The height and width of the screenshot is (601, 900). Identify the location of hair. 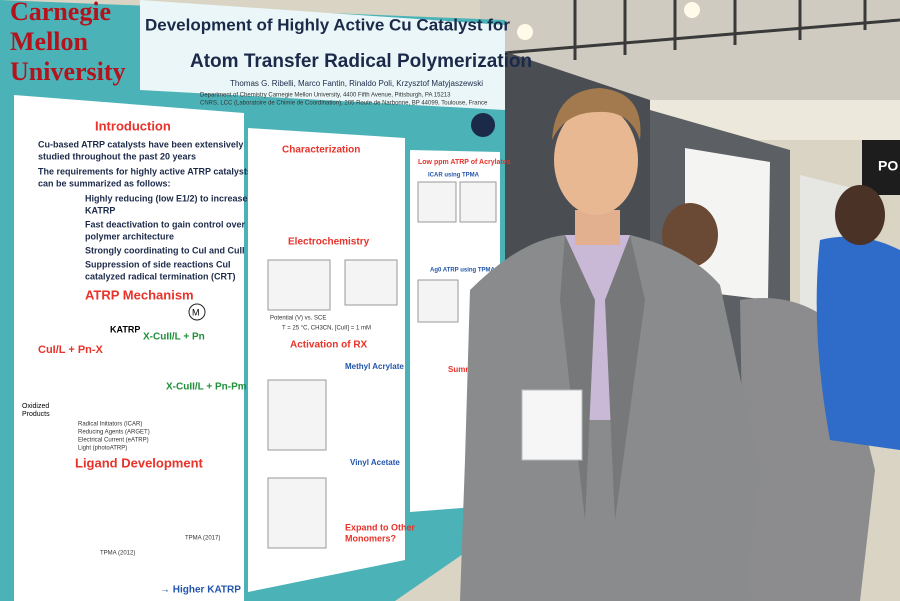
(596, 114).